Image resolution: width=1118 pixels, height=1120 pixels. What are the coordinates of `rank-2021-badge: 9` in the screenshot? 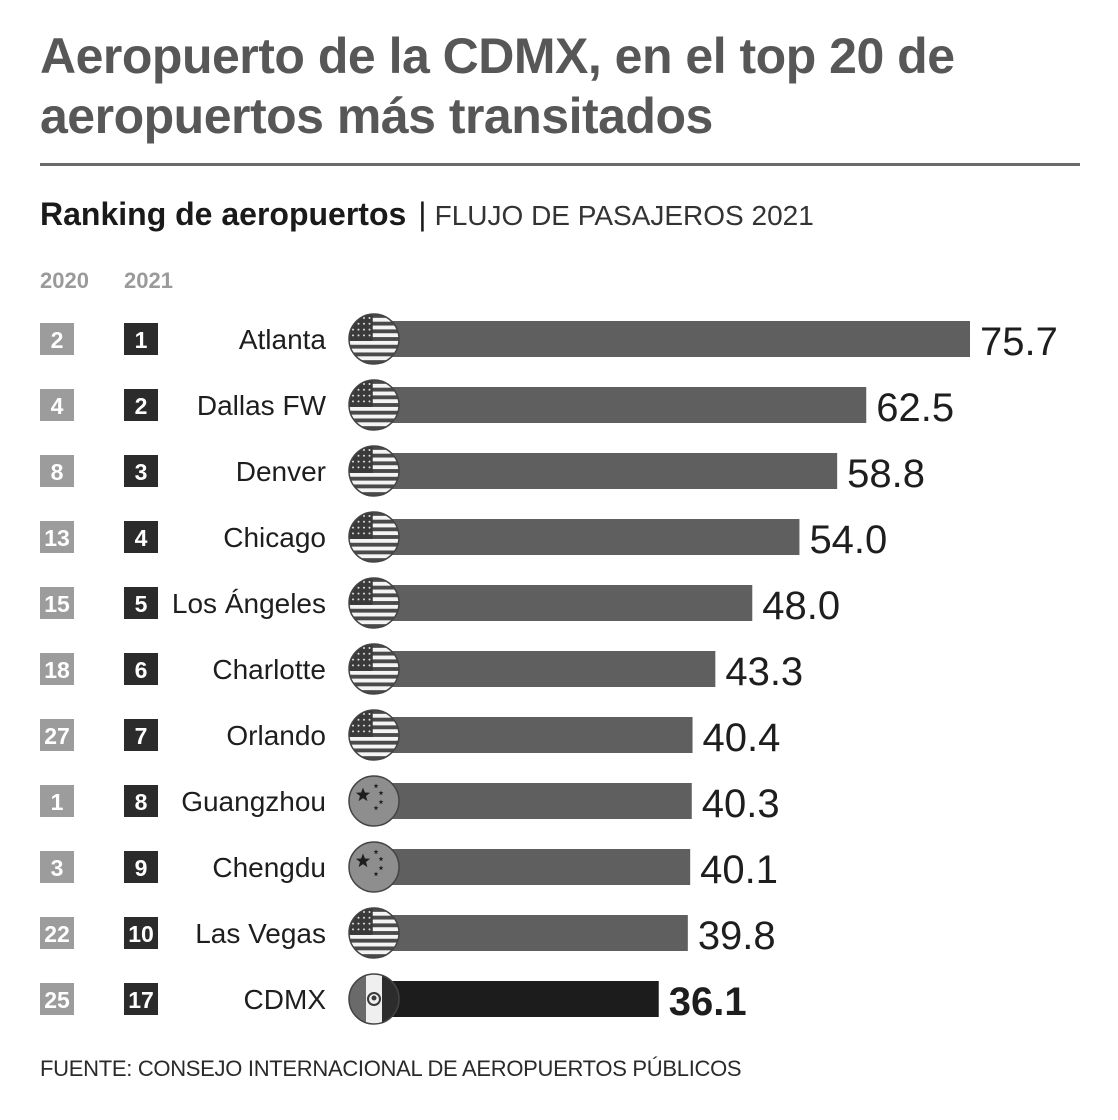 It's located at (141, 867).